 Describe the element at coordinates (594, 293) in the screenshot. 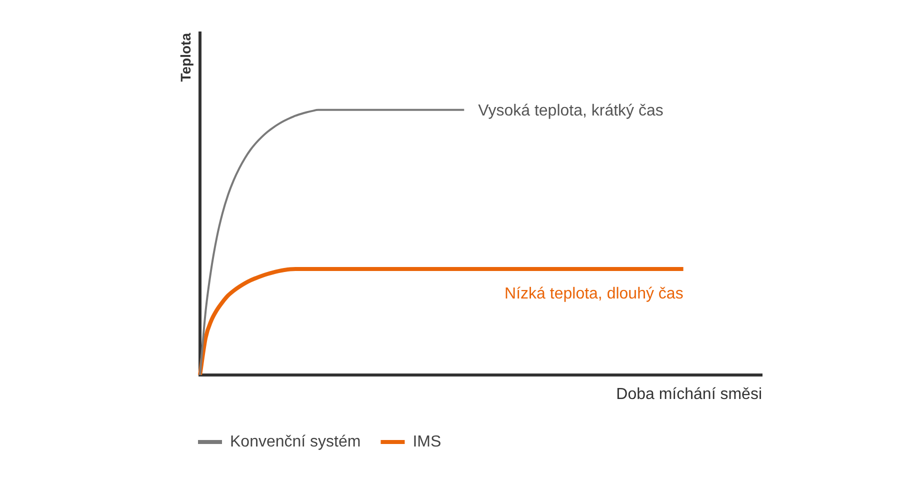

I see `annotation: Nízká teplota, dlouhý čas` at that location.